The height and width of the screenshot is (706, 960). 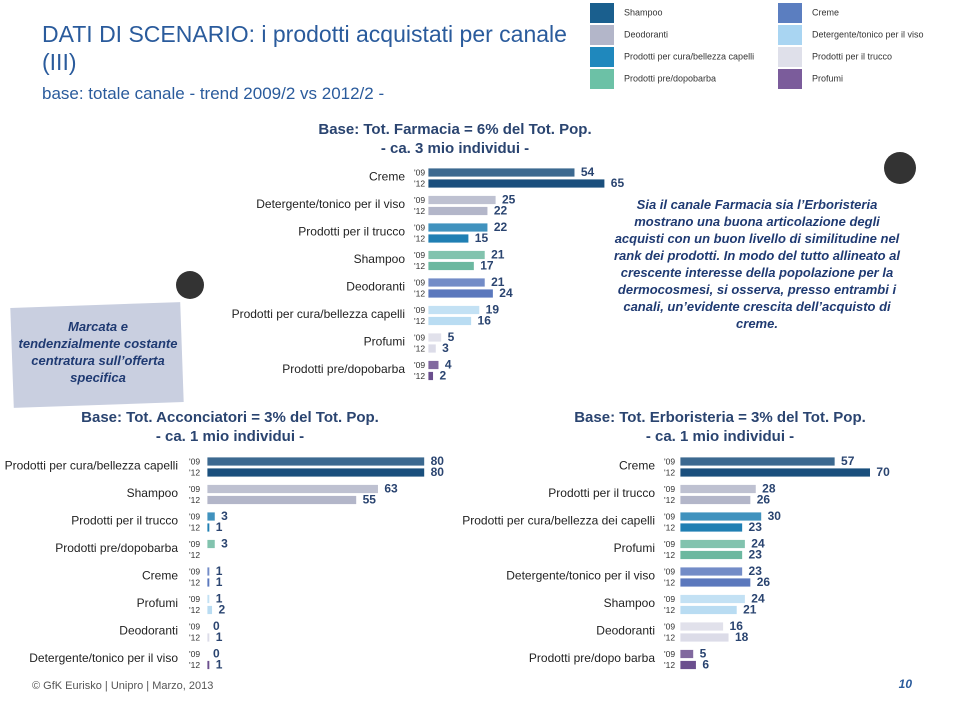 I want to click on value-label: 70, so click(x=883, y=472).